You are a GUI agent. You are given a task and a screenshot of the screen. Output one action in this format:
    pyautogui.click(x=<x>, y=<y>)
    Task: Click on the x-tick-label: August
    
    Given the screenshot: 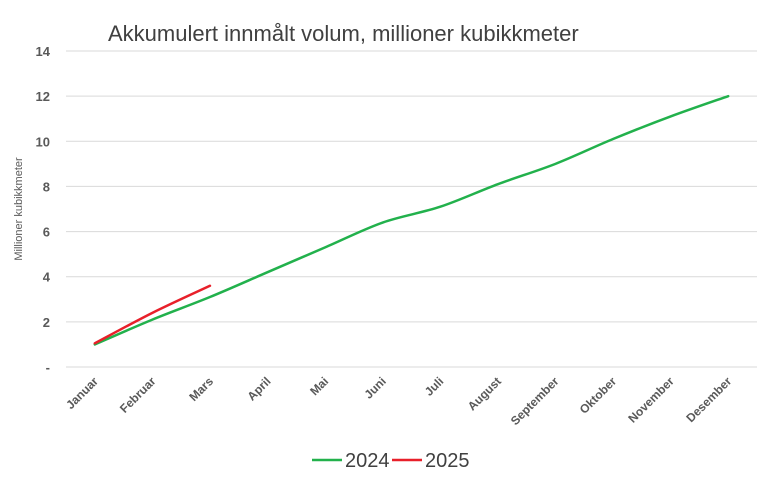 What is the action you would take?
    pyautogui.click(x=484, y=393)
    